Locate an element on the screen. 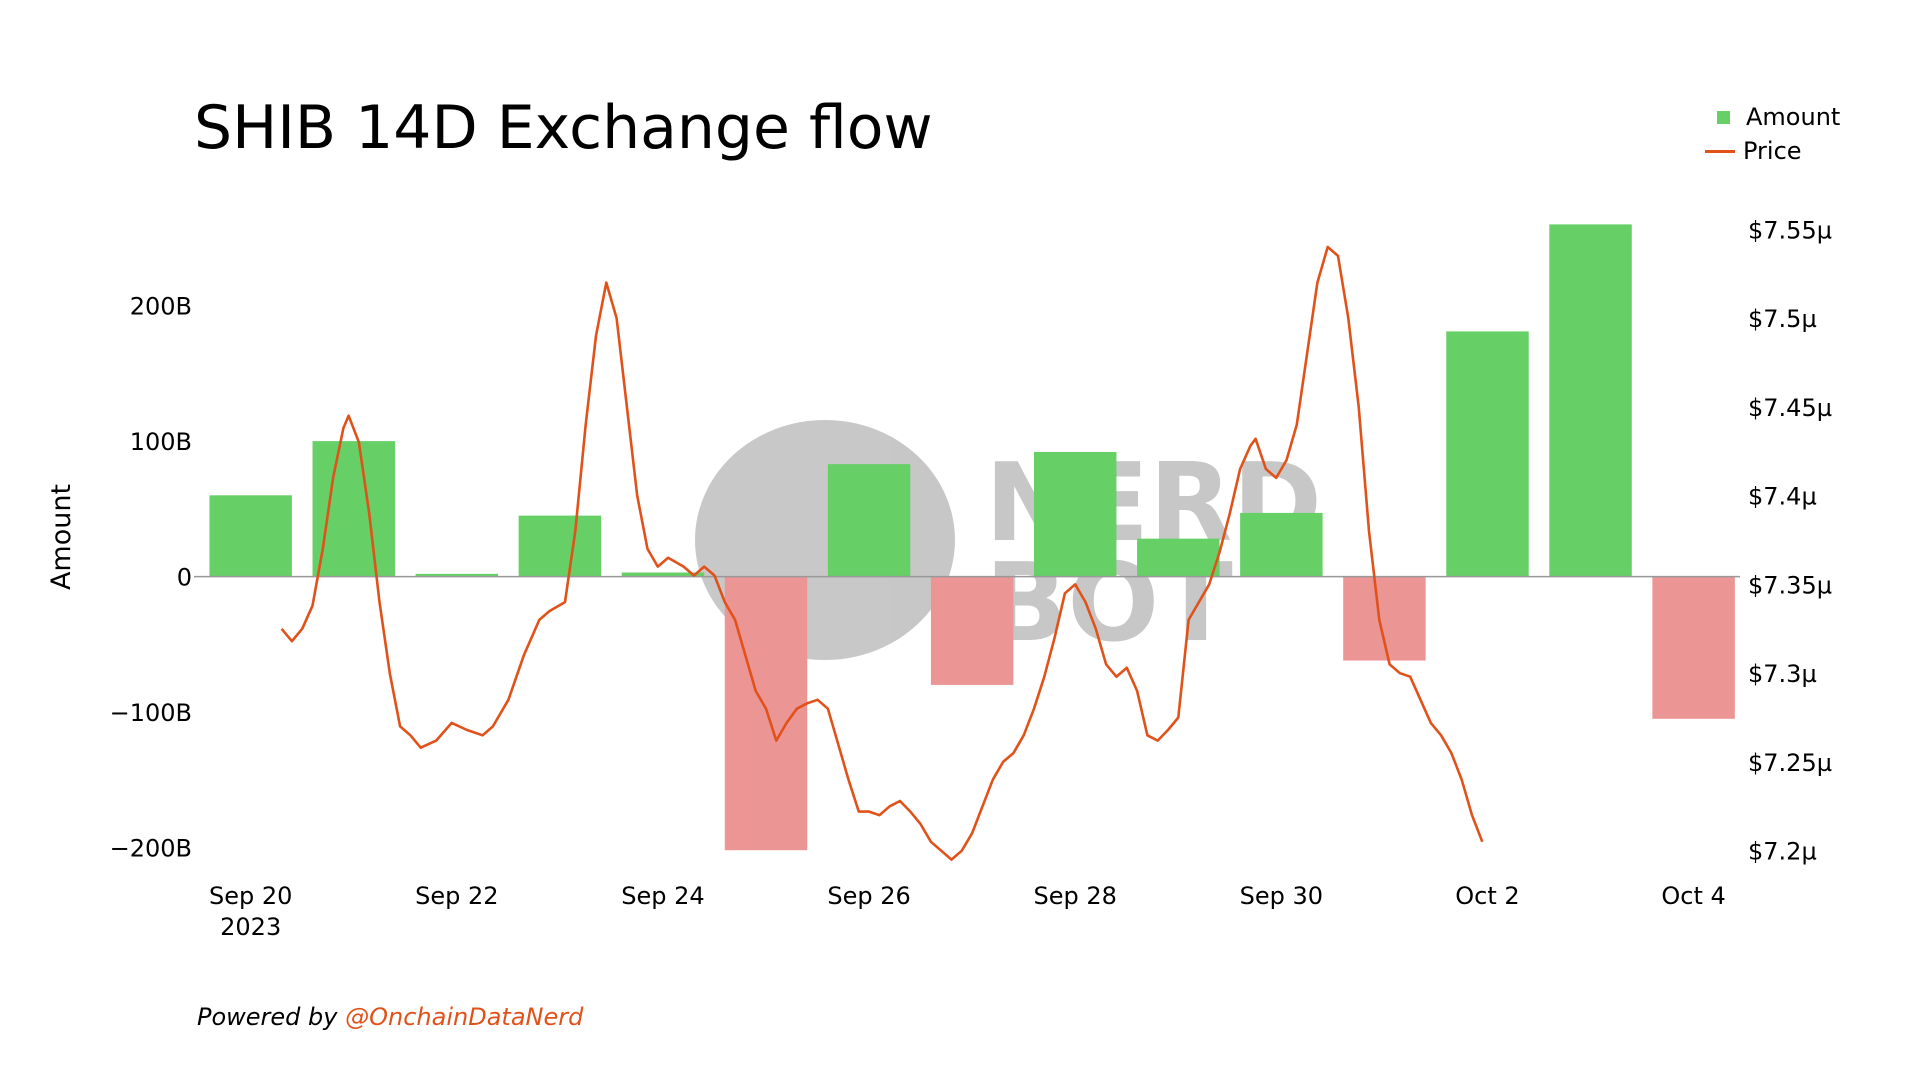 Image resolution: width=1920 pixels, height=1080 pixels. footer-credit: Powered by @OnchainDataNerd is located at coordinates (390, 1017).